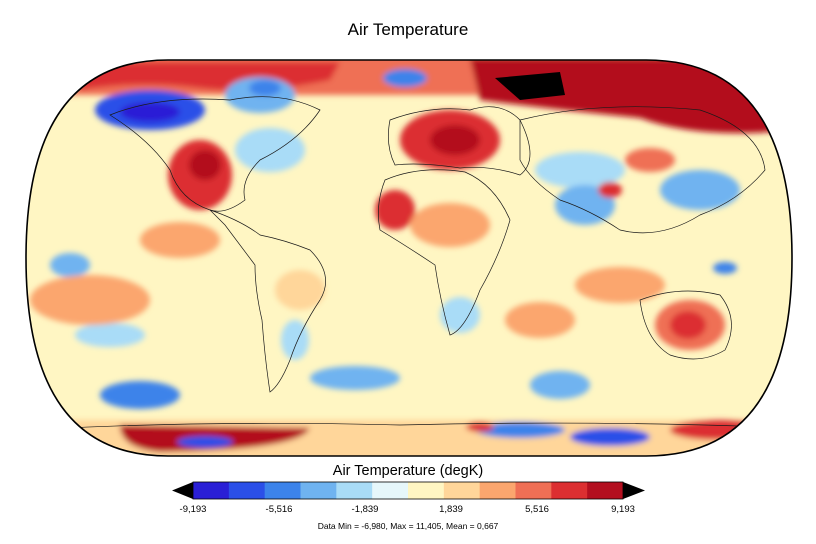  I want to click on colorbar-max-arrow-icon, so click(634, 490).